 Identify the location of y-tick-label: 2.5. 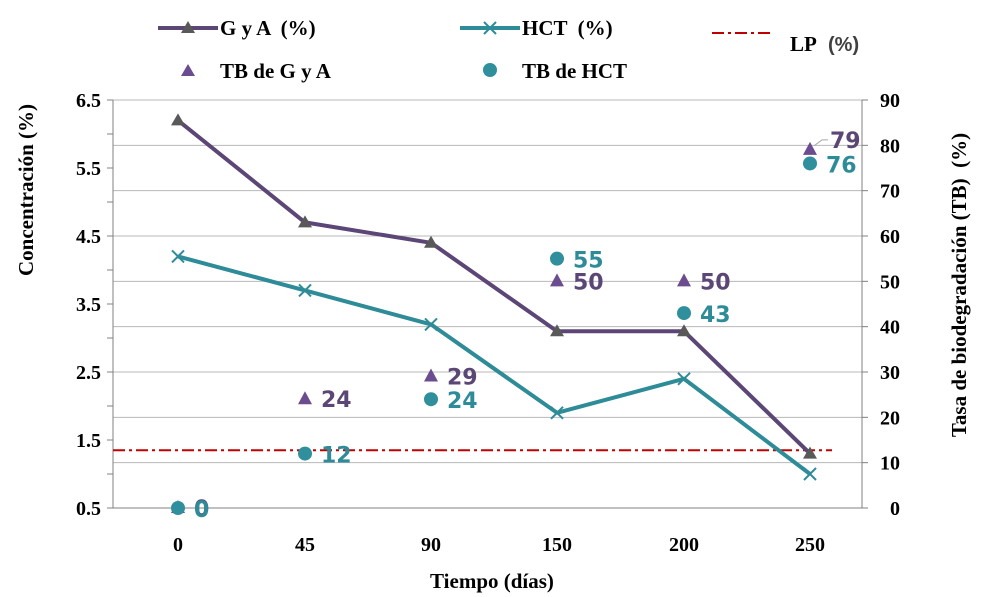
(88, 373).